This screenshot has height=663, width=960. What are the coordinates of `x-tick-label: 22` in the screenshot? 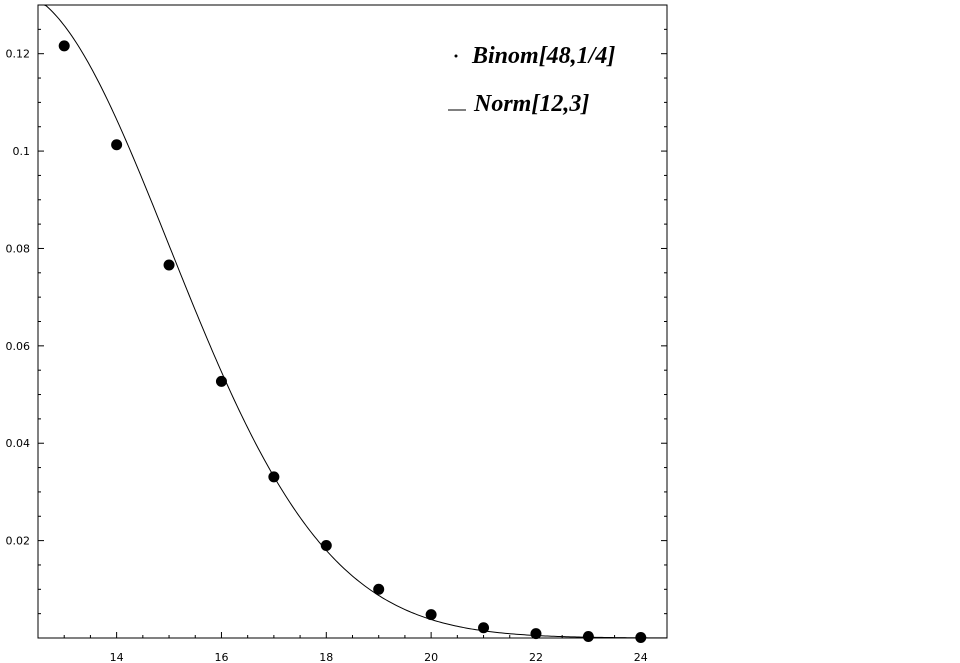 It's located at (536, 657).